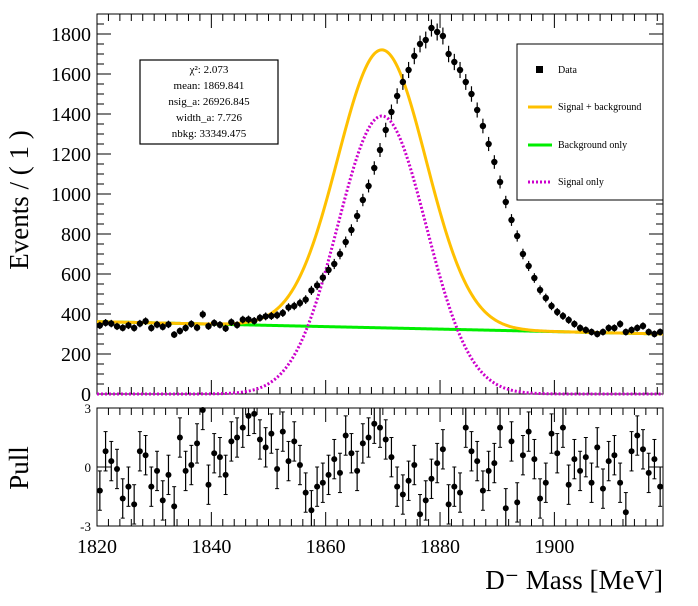 This screenshot has width=698, height=606. I want to click on pull-y-tick-label: 3, so click(88, 408).